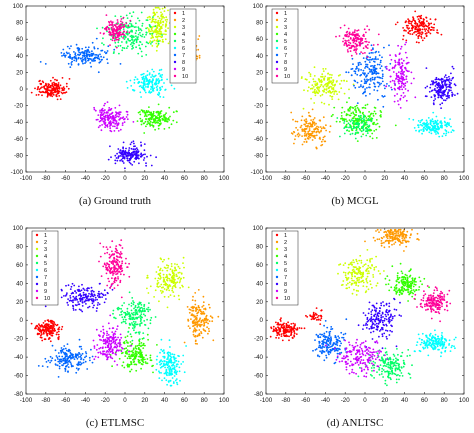 Image resolution: width=474 pixels, height=433 pixels. What do you see at coordinates (125, 313) in the screenshot?
I see `data-points` at bounding box center [125, 313].